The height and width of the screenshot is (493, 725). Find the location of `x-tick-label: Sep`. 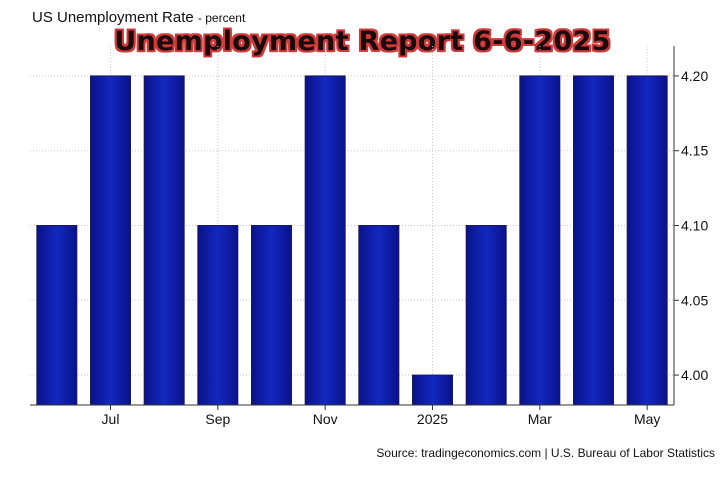

x-tick-label: Sep is located at coordinates (217, 419).